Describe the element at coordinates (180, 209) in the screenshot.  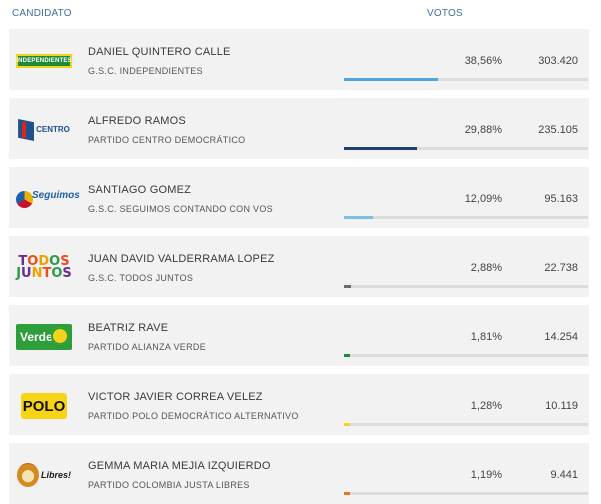
I see `candidate-party: G.S.C. SEGUIMOS CONTANDO CON VOS` at that location.